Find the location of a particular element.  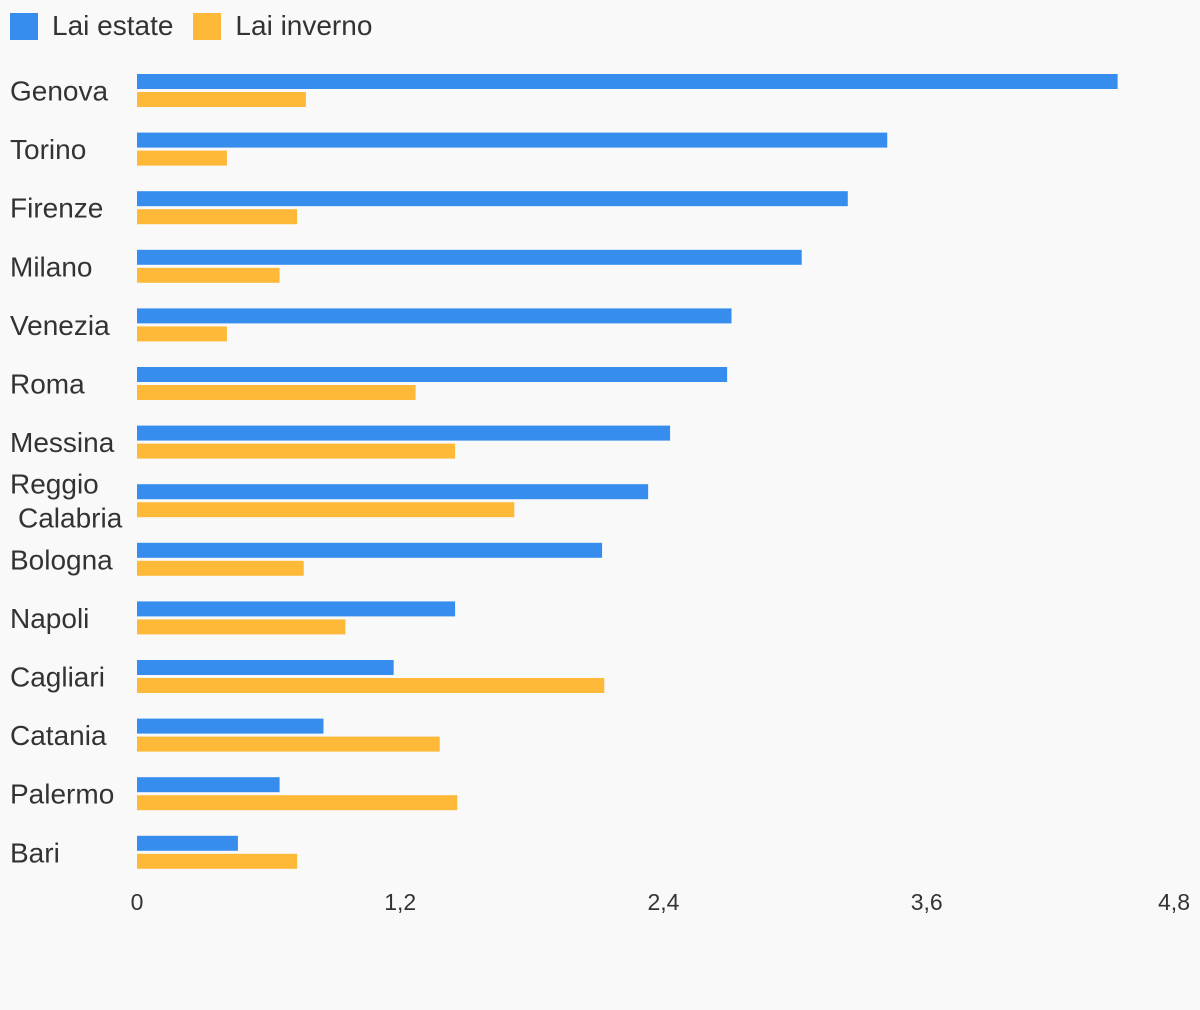

bar-inverno-bologna is located at coordinates (220, 568).